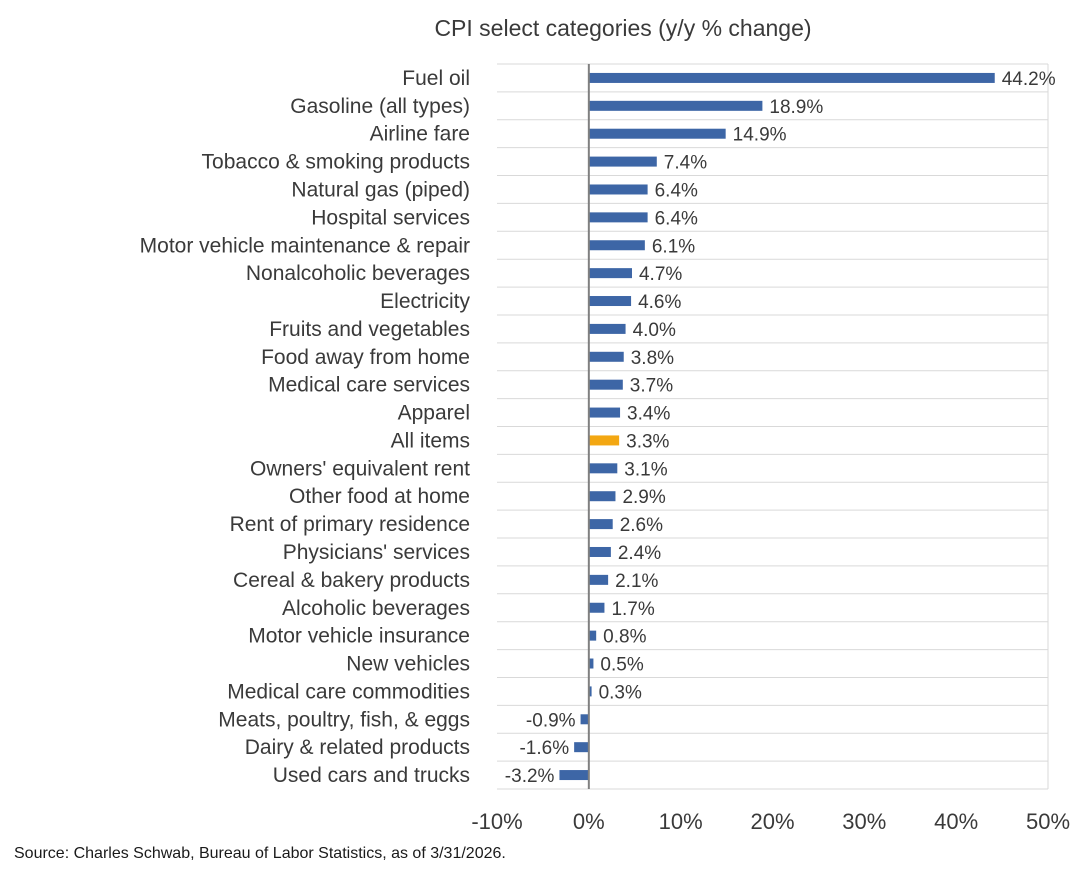  I want to click on category-label: Other food at home, so click(379, 496).